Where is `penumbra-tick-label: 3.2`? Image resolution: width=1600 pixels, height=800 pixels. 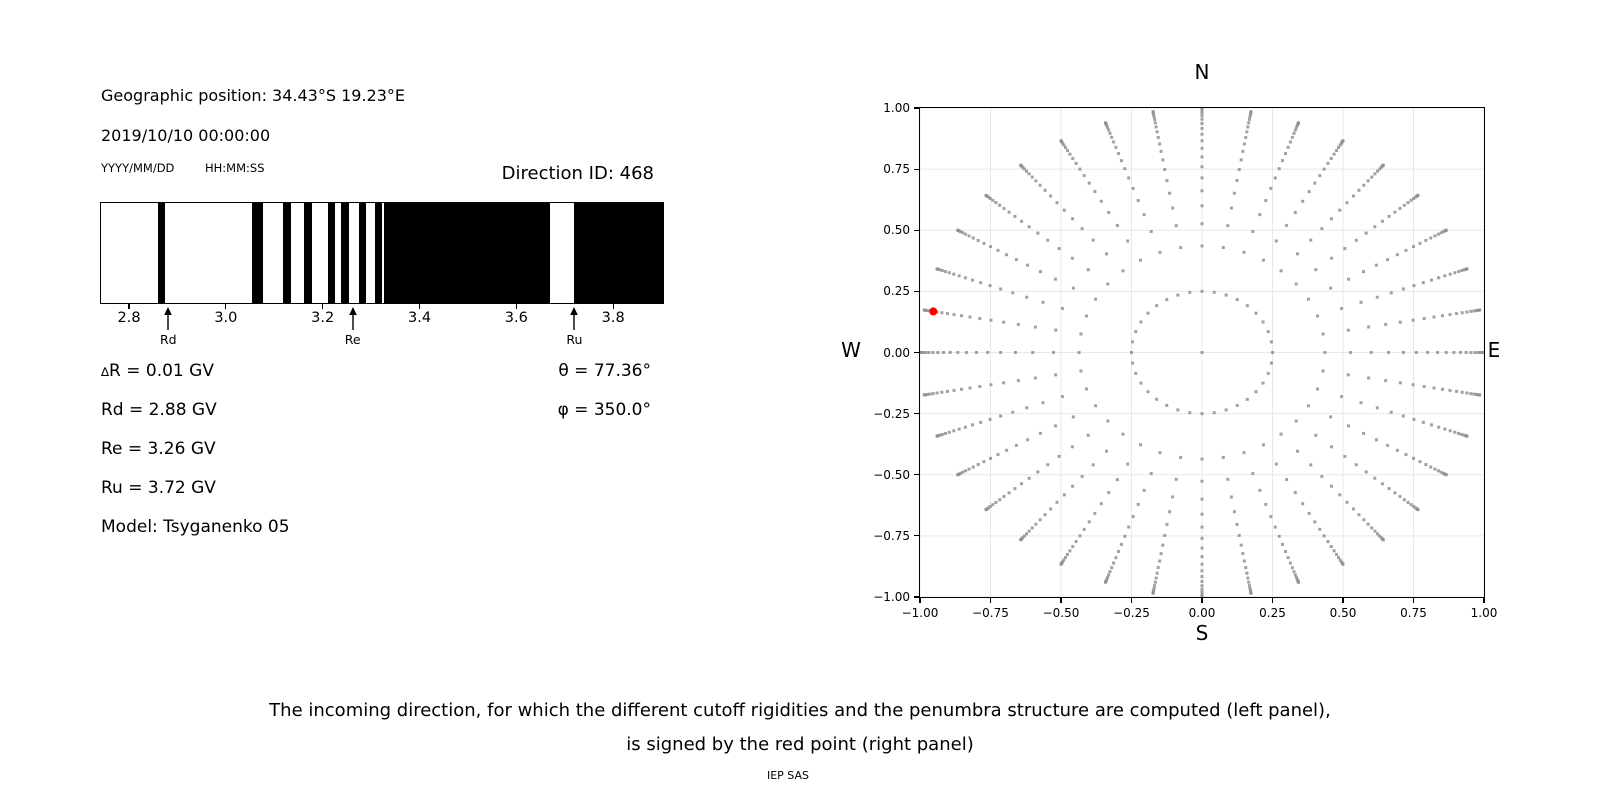 penumbra-tick-label: 3.2 is located at coordinates (323, 318).